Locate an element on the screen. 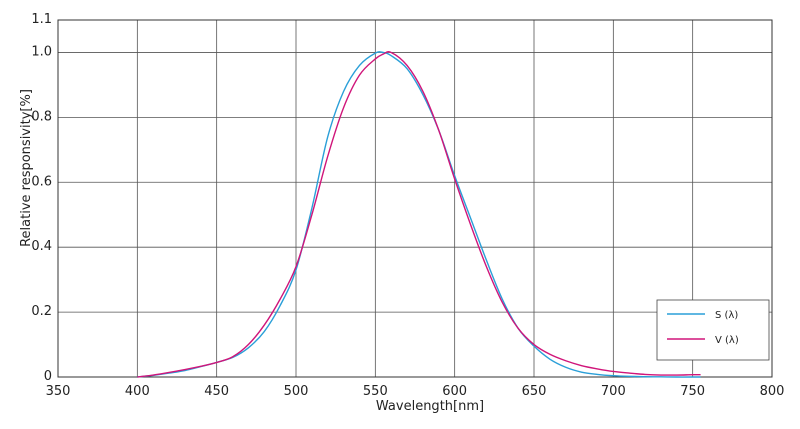 The width and height of the screenshot is (800, 429). legend-box is located at coordinates (713, 330).